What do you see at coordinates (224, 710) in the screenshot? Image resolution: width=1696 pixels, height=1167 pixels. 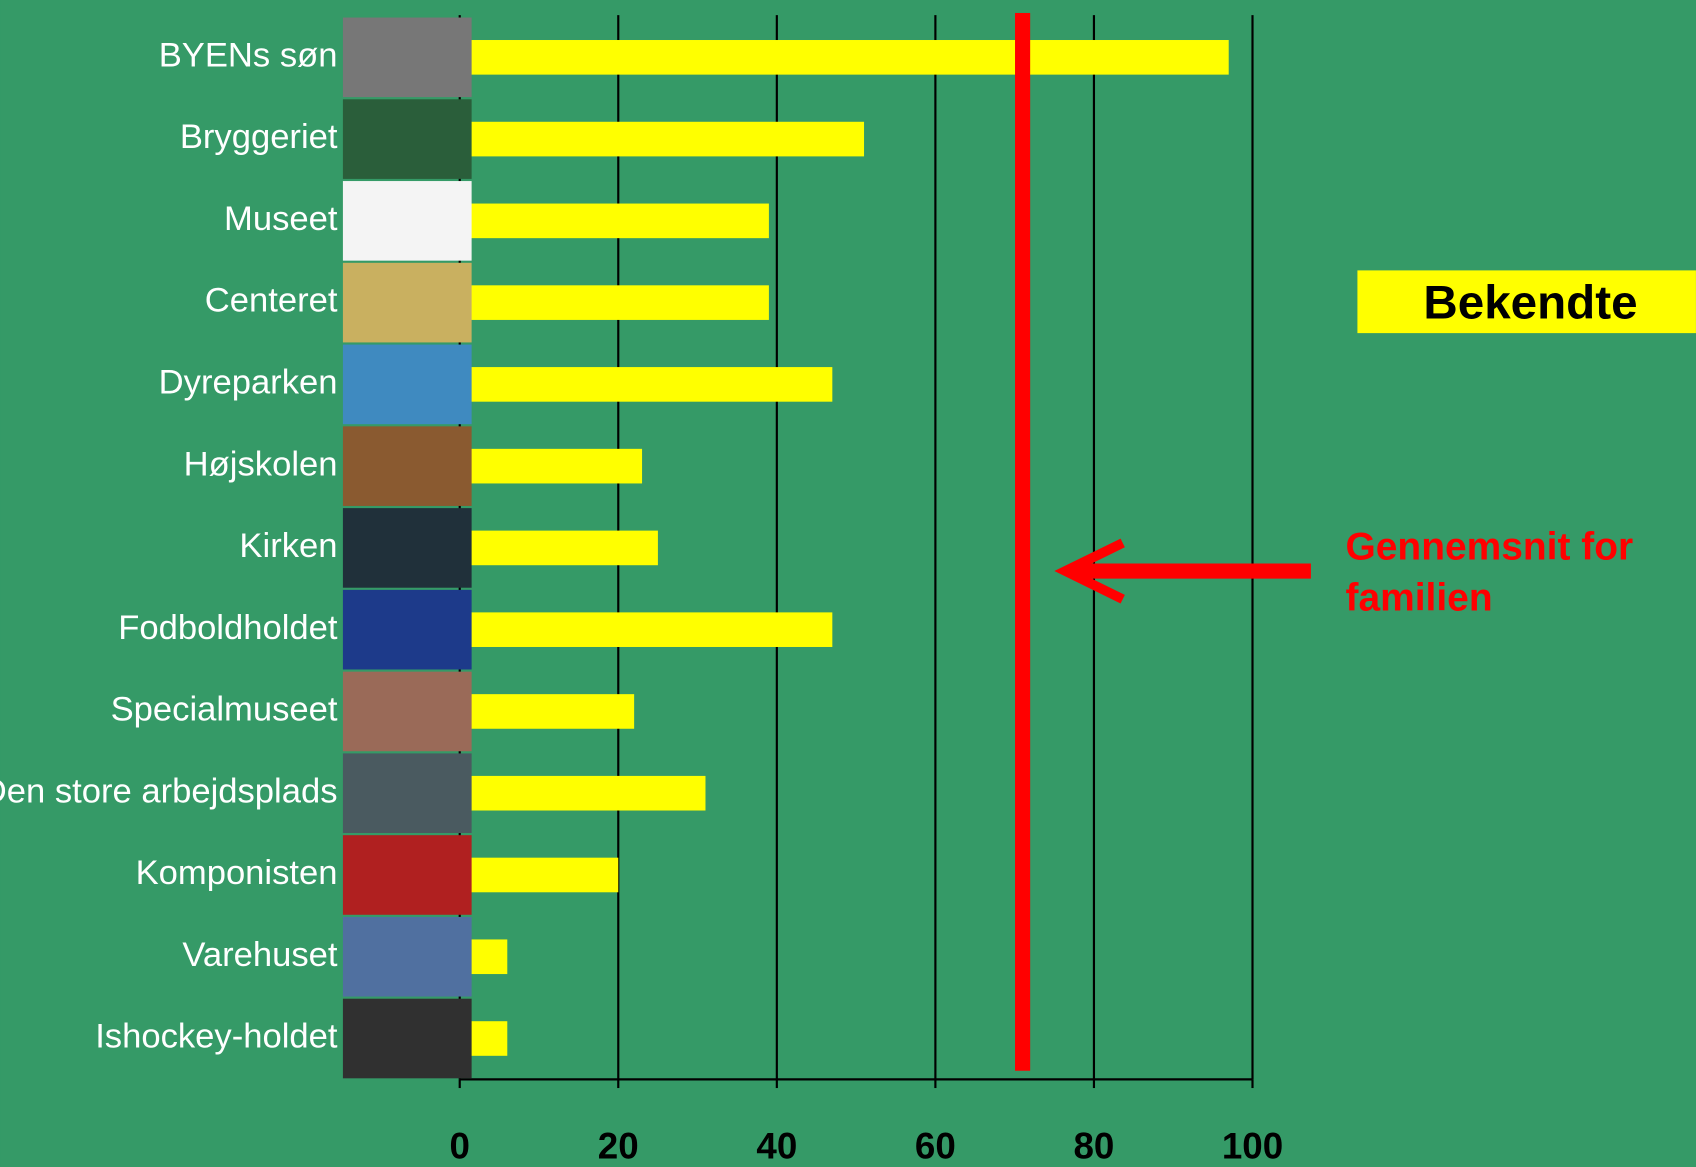 I see `y-tick-label: Specialmuseet` at bounding box center [224, 710].